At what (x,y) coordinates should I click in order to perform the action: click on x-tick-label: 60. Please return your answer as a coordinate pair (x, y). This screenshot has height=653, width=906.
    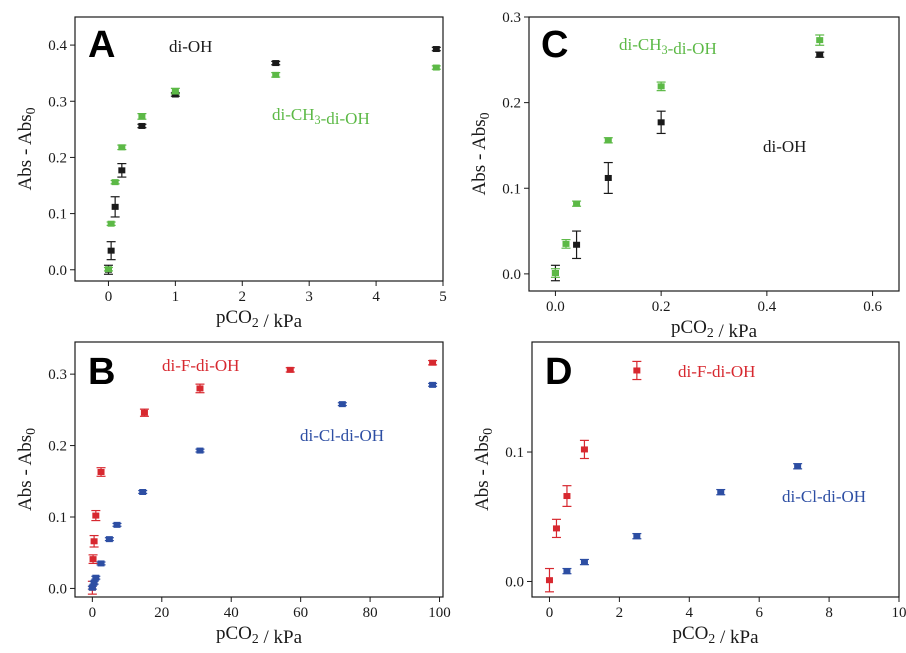
    Looking at the image, I should click on (300, 613).